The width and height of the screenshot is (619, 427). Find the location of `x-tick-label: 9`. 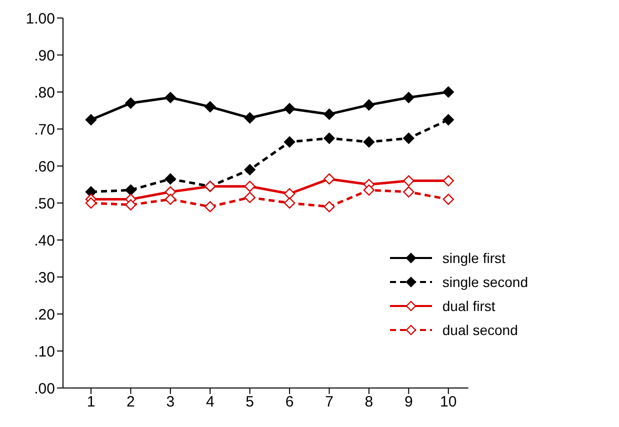

x-tick-label: 9 is located at coordinates (408, 402).